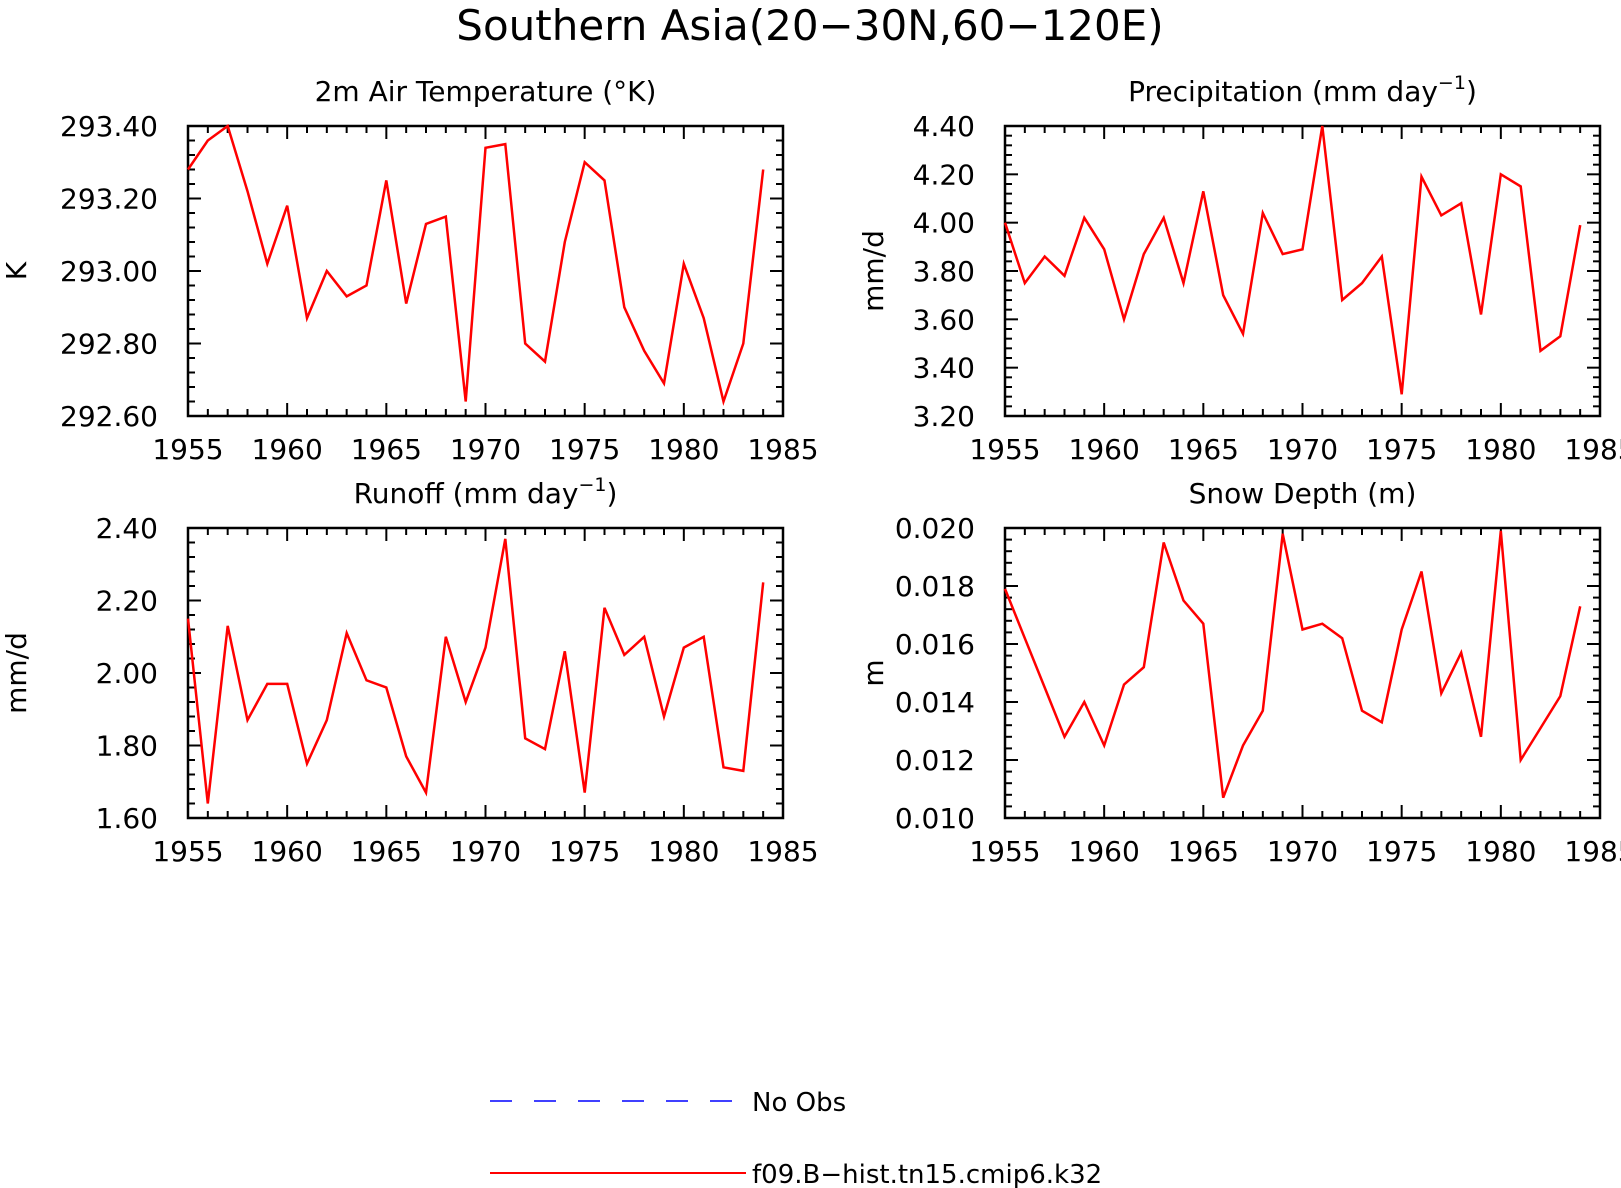 This screenshot has width=1621, height=1188. I want to click on panel-3-ytick-label: 2.00, so click(127, 673).